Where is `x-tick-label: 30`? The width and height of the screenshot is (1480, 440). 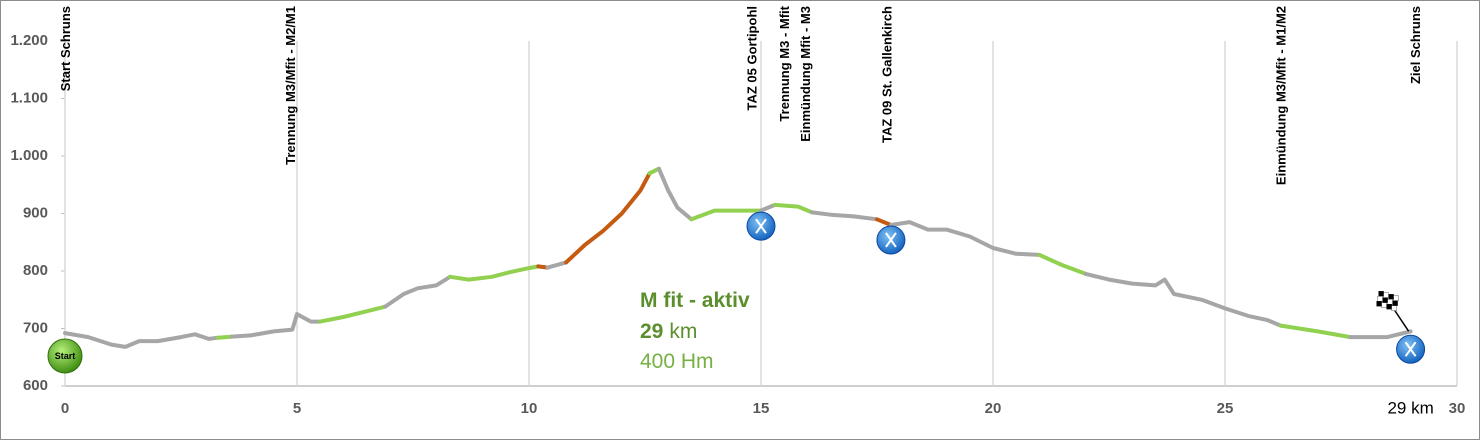
x-tick-label: 30 is located at coordinates (1457, 408).